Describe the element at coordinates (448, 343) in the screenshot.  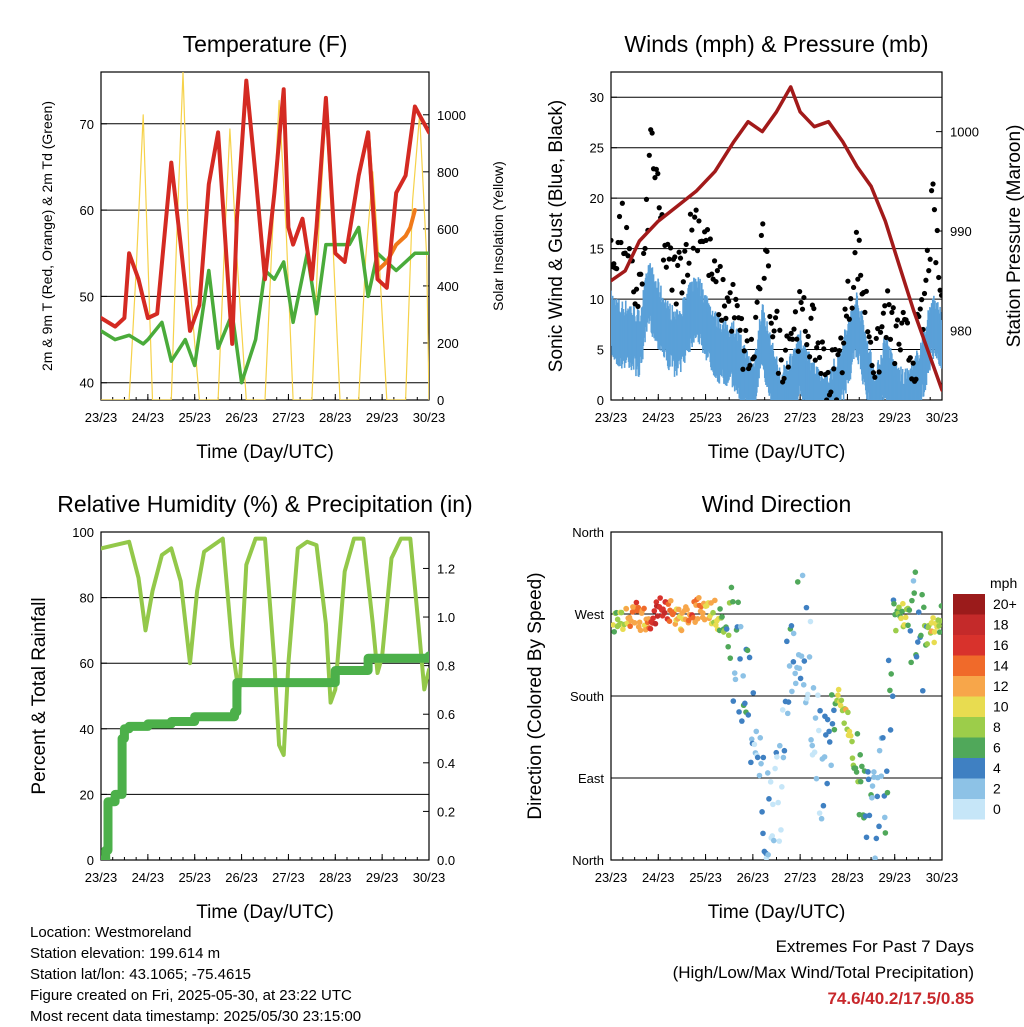
I see `y-right-tick-label-0-1: 200` at that location.